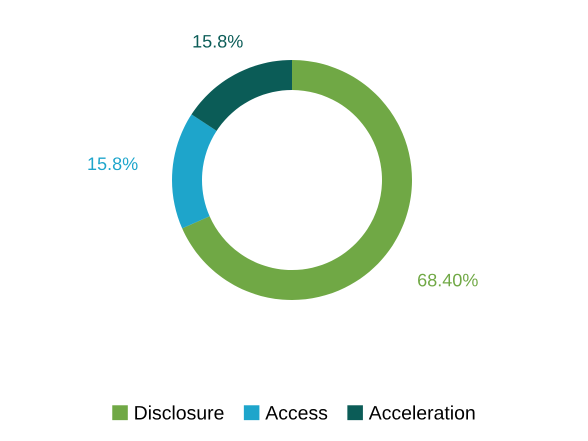  What do you see at coordinates (421, 412) in the screenshot?
I see `legend-label: Acceleration` at bounding box center [421, 412].